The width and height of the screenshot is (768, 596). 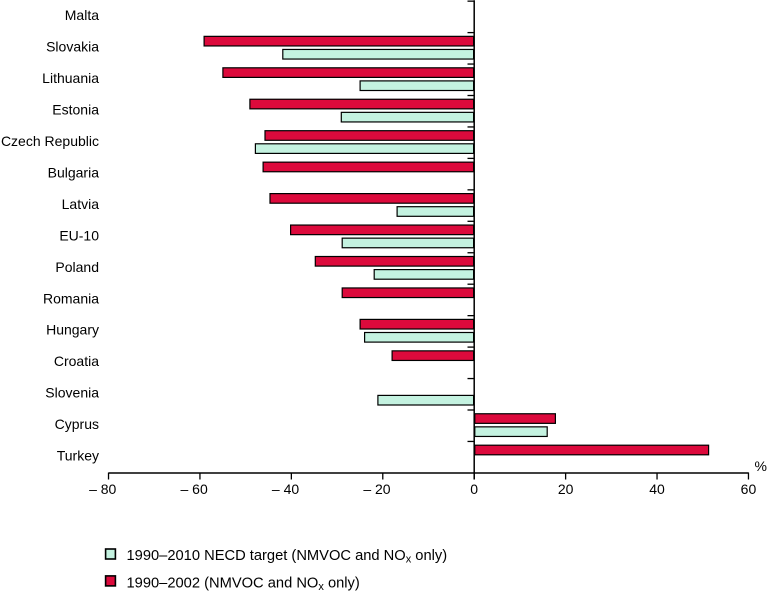 What do you see at coordinates (79, 235) in the screenshot?
I see `svg-text: EU-10` at bounding box center [79, 235].